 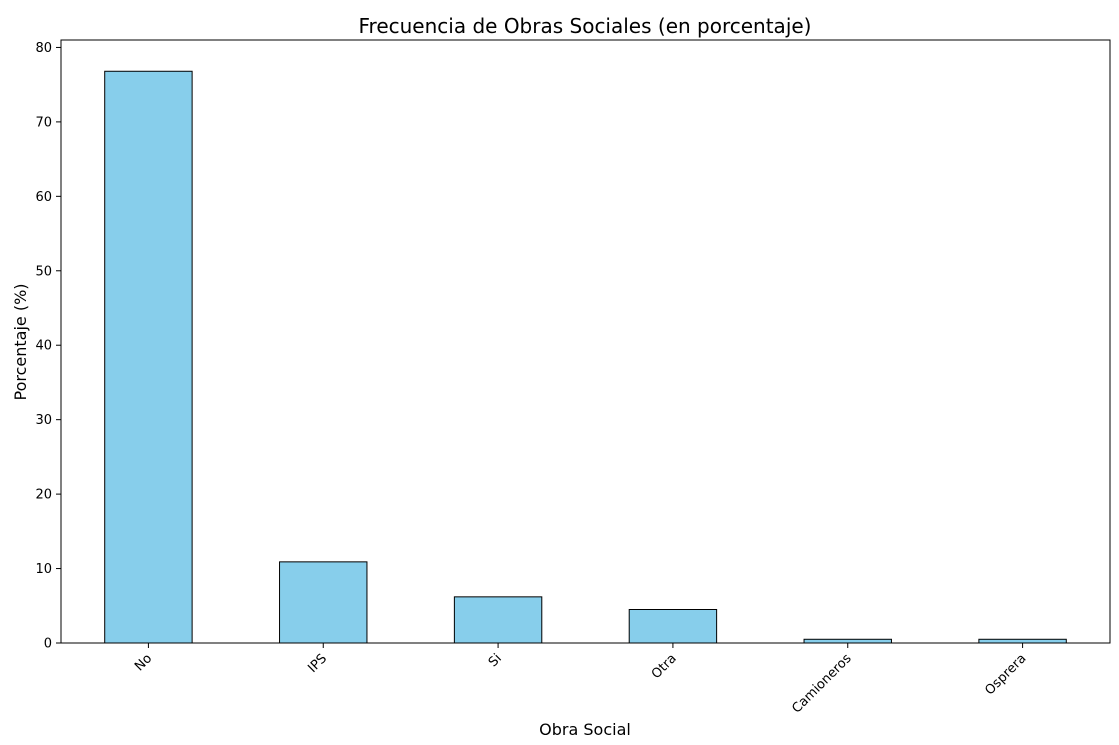 What do you see at coordinates (148, 357) in the screenshot?
I see `bar-no` at bounding box center [148, 357].